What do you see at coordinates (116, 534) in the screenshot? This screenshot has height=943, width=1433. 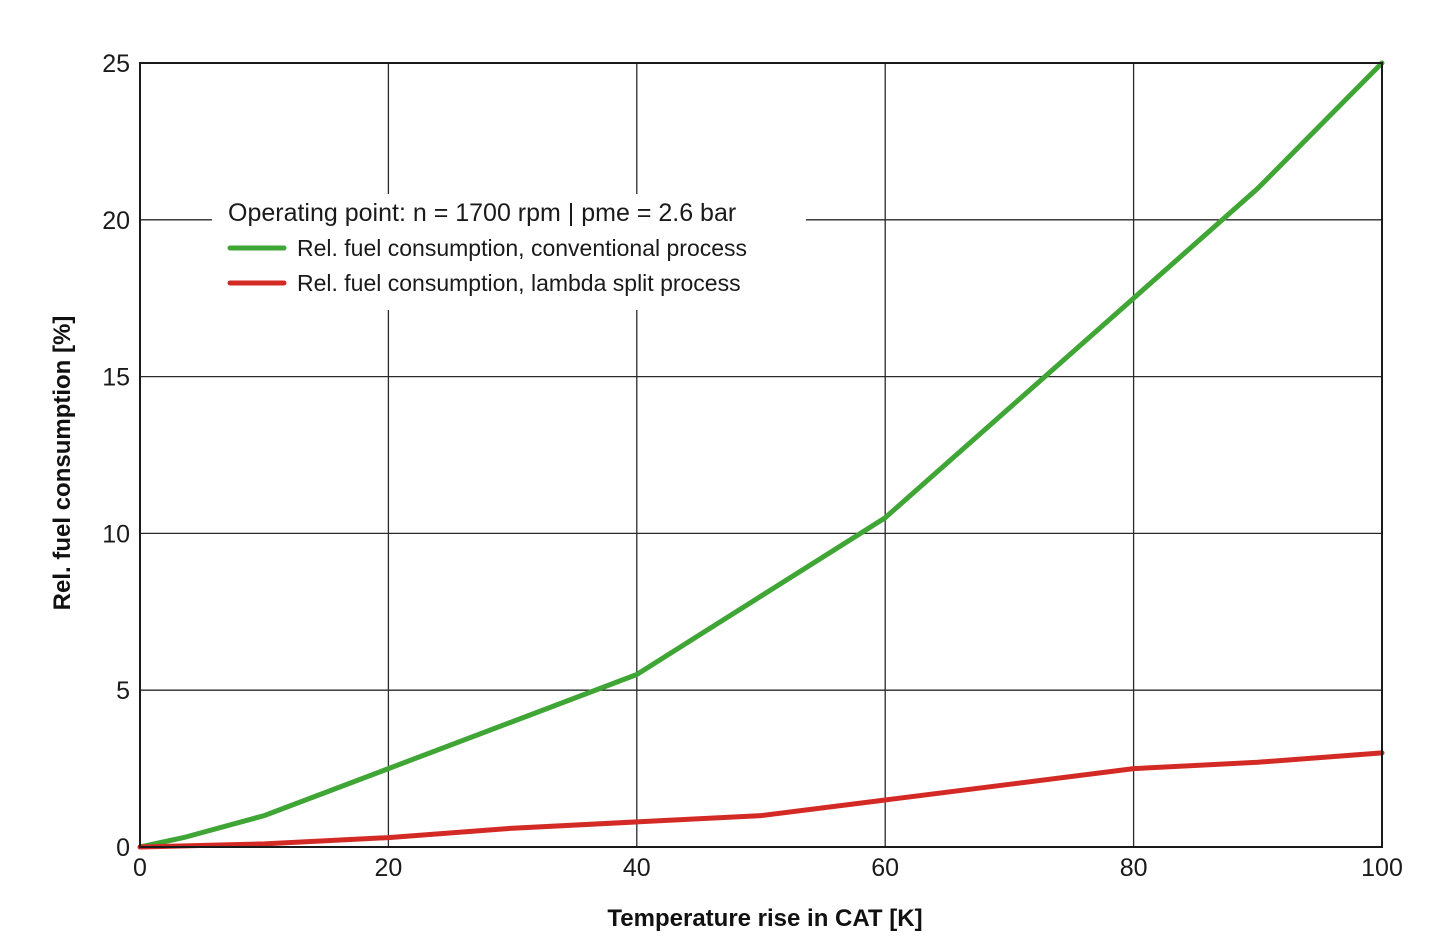 I see `y-tick-label: 10` at bounding box center [116, 534].